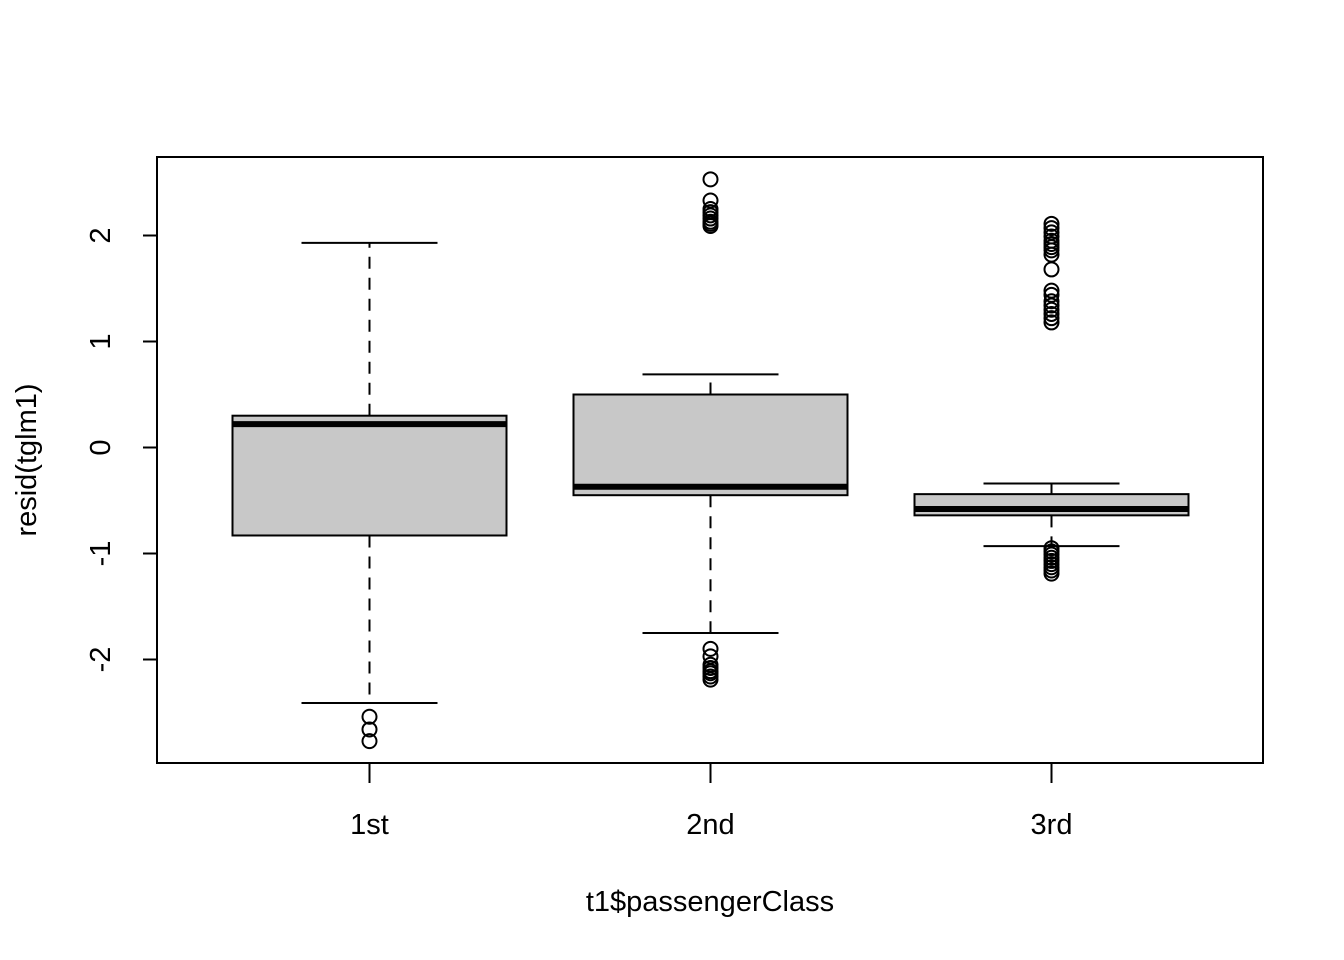 The image size is (1344, 960). Describe the element at coordinates (369, 825) in the screenshot. I see `x-tick-label: 1st` at that location.